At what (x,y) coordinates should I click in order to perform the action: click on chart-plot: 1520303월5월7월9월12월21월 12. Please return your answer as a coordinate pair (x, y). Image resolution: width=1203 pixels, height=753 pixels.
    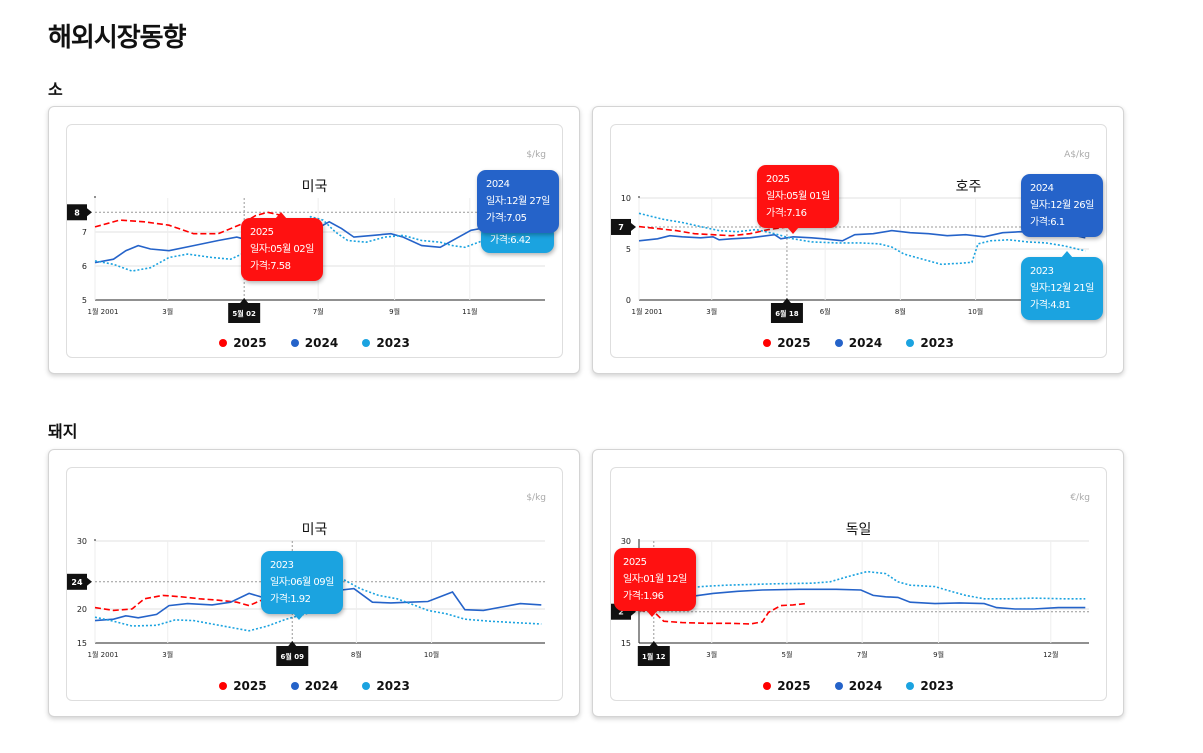
    Looking at the image, I should click on (850, 601).